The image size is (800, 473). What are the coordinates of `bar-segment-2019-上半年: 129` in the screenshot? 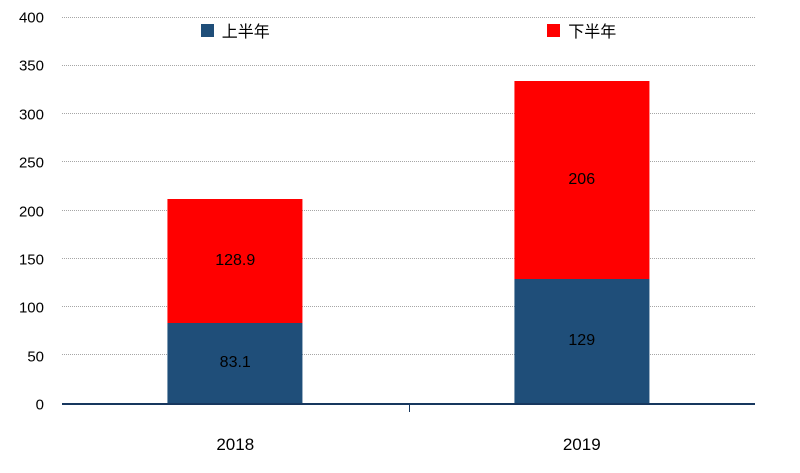 It's located at (582, 340).